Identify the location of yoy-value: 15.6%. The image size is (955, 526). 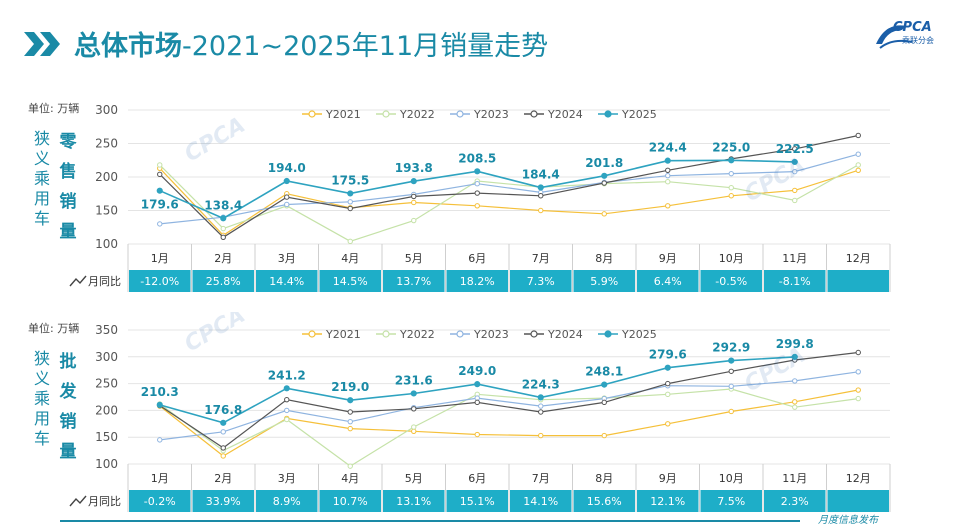
(604, 501).